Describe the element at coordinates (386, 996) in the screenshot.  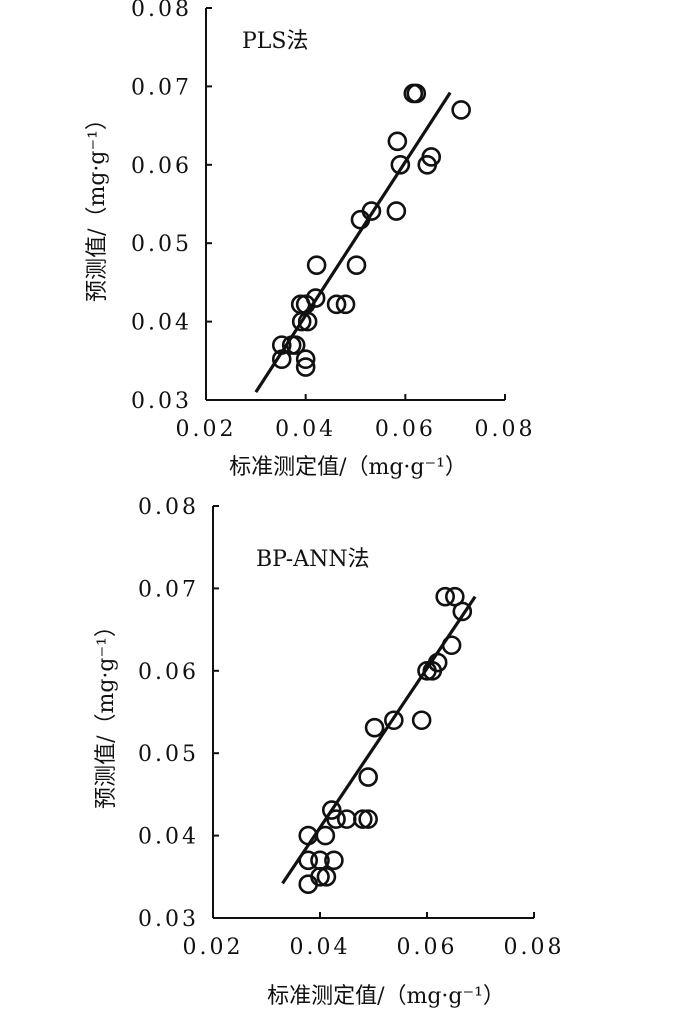
I see `bp-ann-x-axis-title: 标准测定值/（mg·g⁻¹）` at that location.